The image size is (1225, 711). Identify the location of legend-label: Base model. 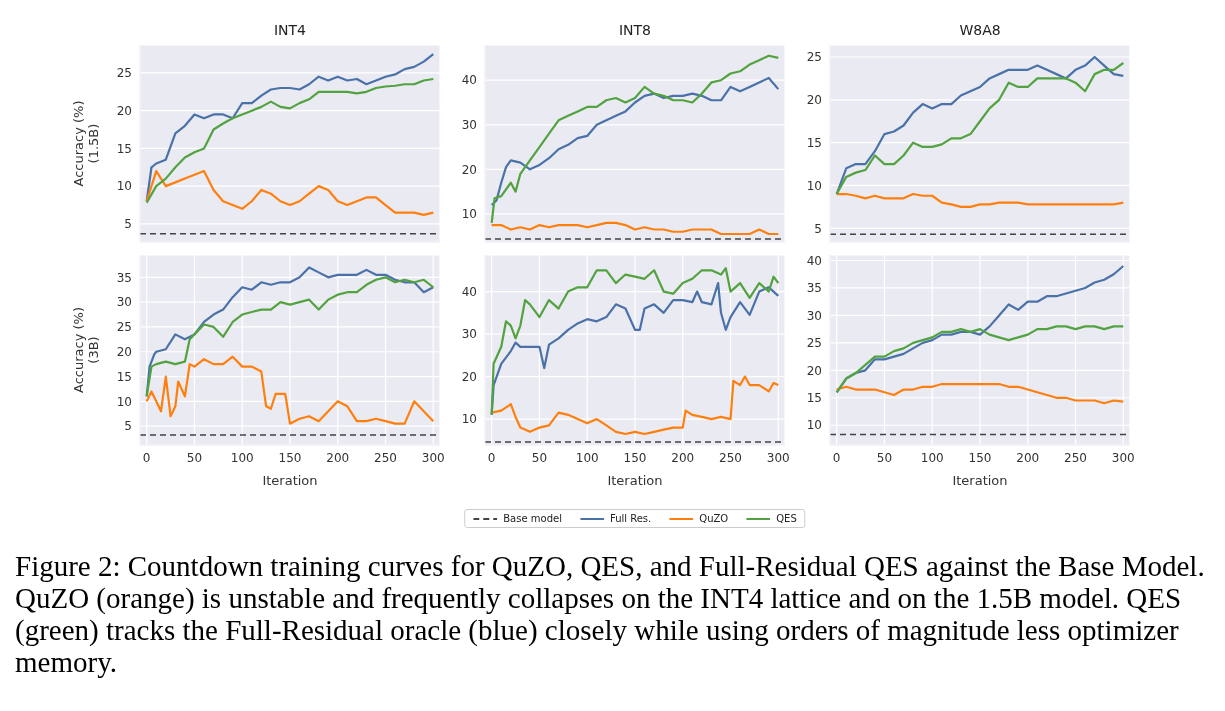
(532, 518).